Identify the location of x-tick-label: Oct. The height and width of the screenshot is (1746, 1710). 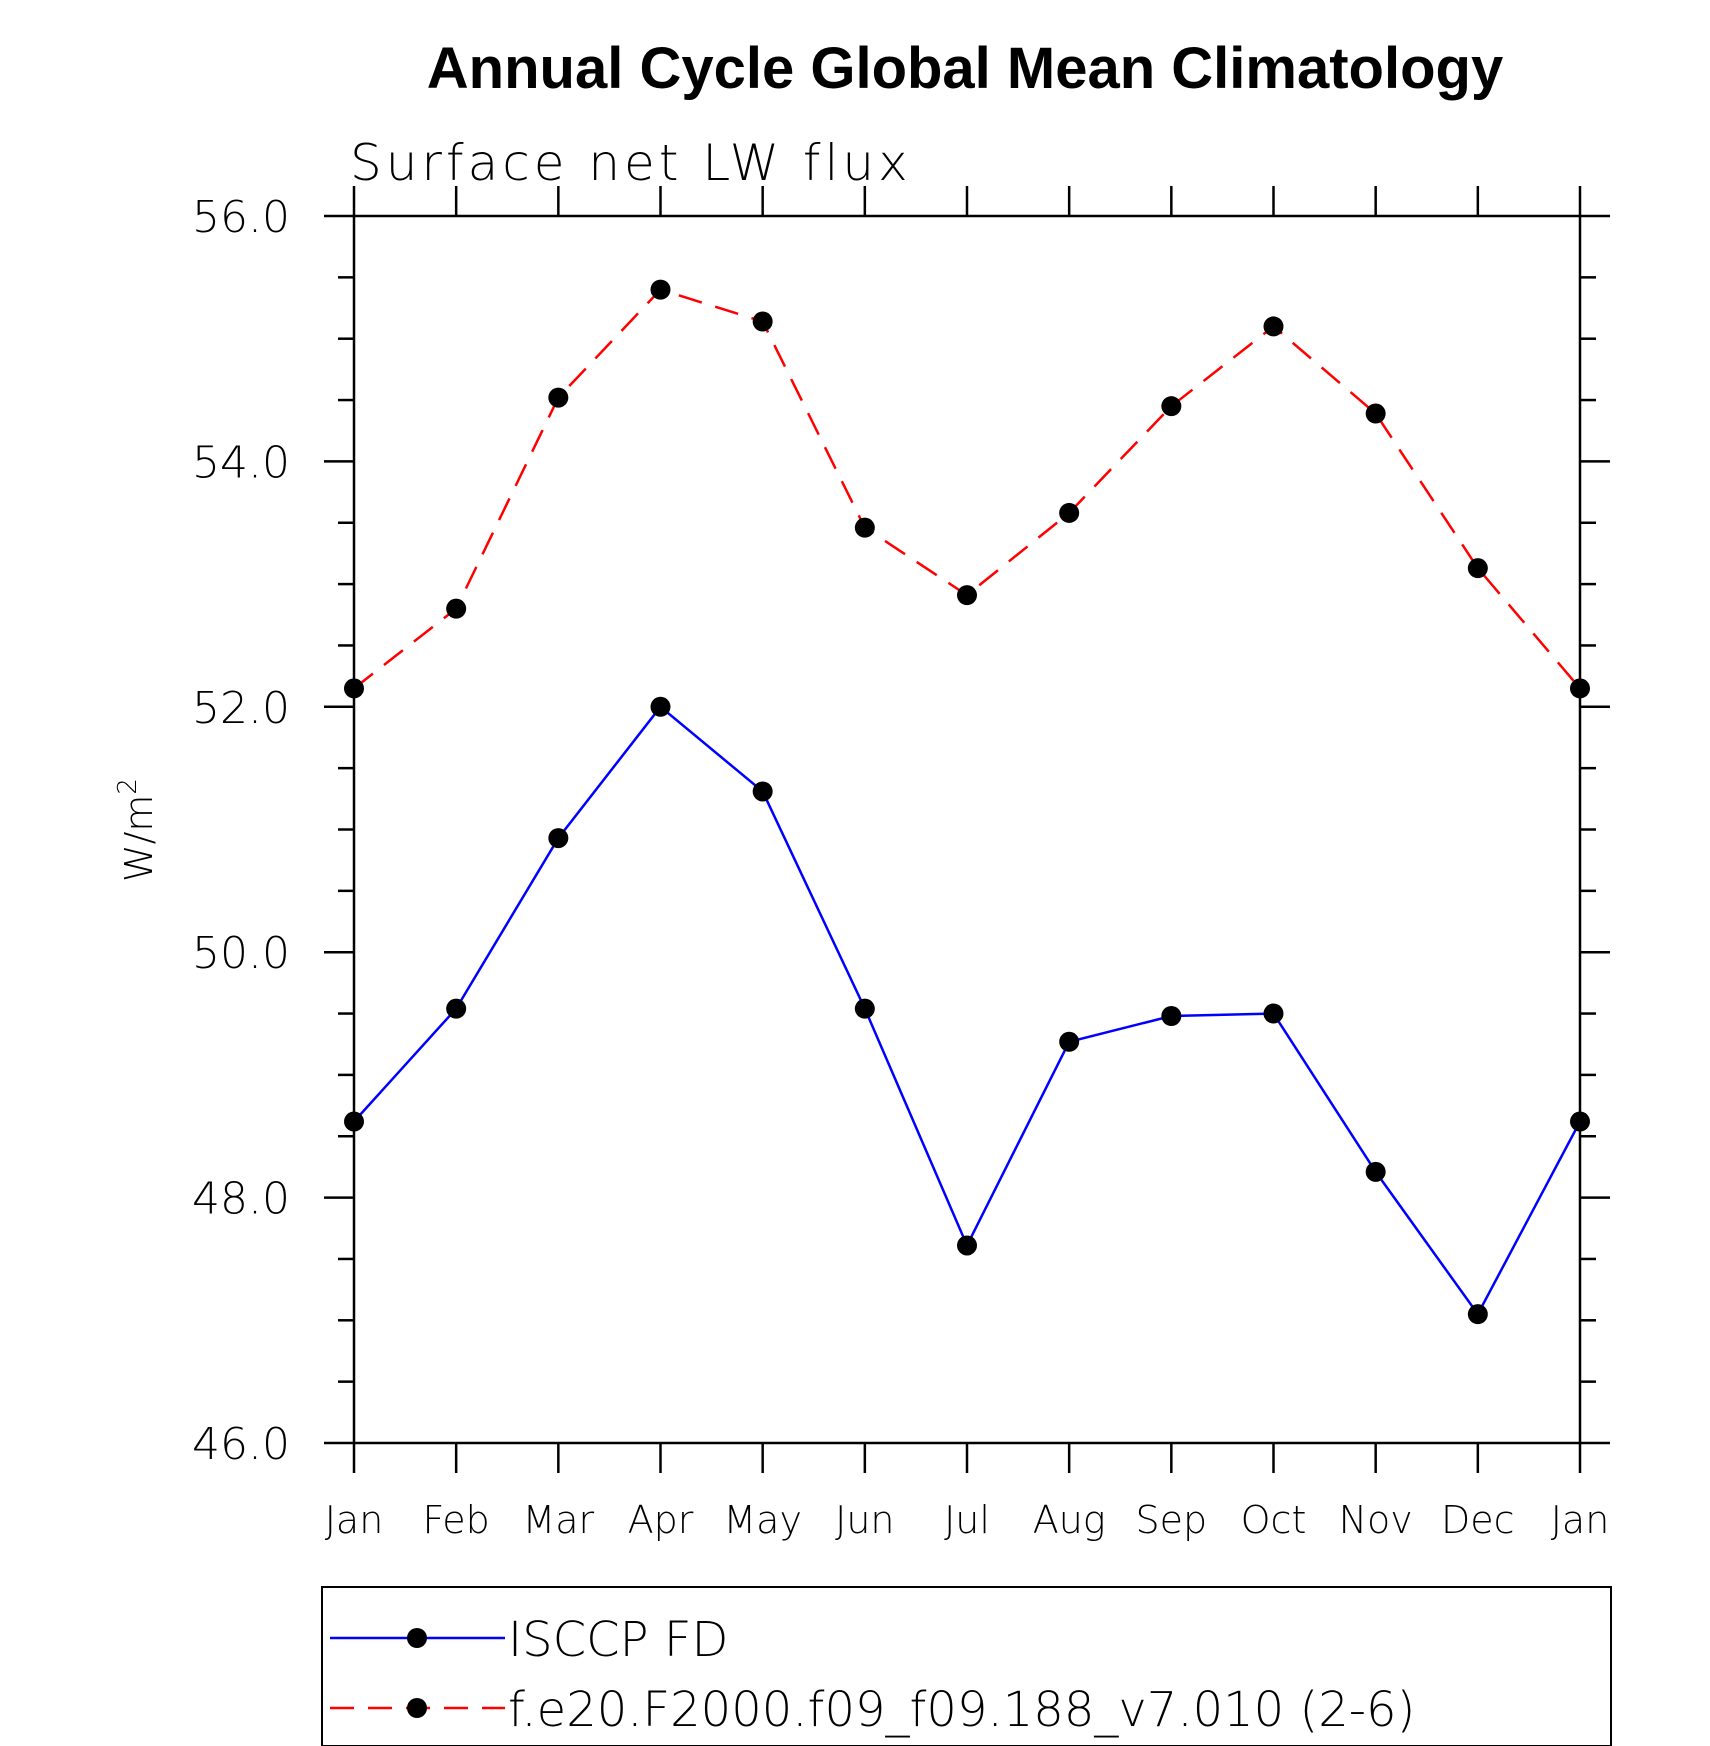
(1274, 1520).